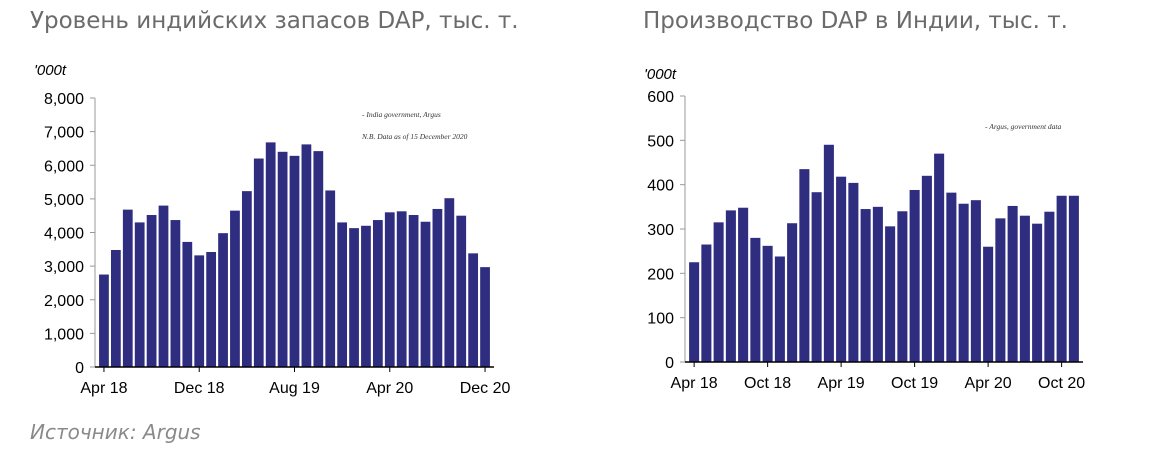  What do you see at coordinates (64, 200) in the screenshot?
I see `y-tick-label: 5,000` at bounding box center [64, 200].